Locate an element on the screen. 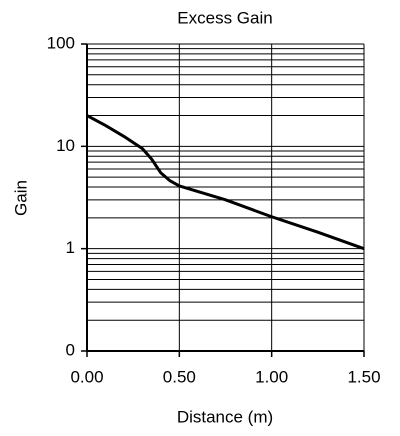 The width and height of the screenshot is (400, 436). x-tick-label: 1.00 is located at coordinates (271, 376).